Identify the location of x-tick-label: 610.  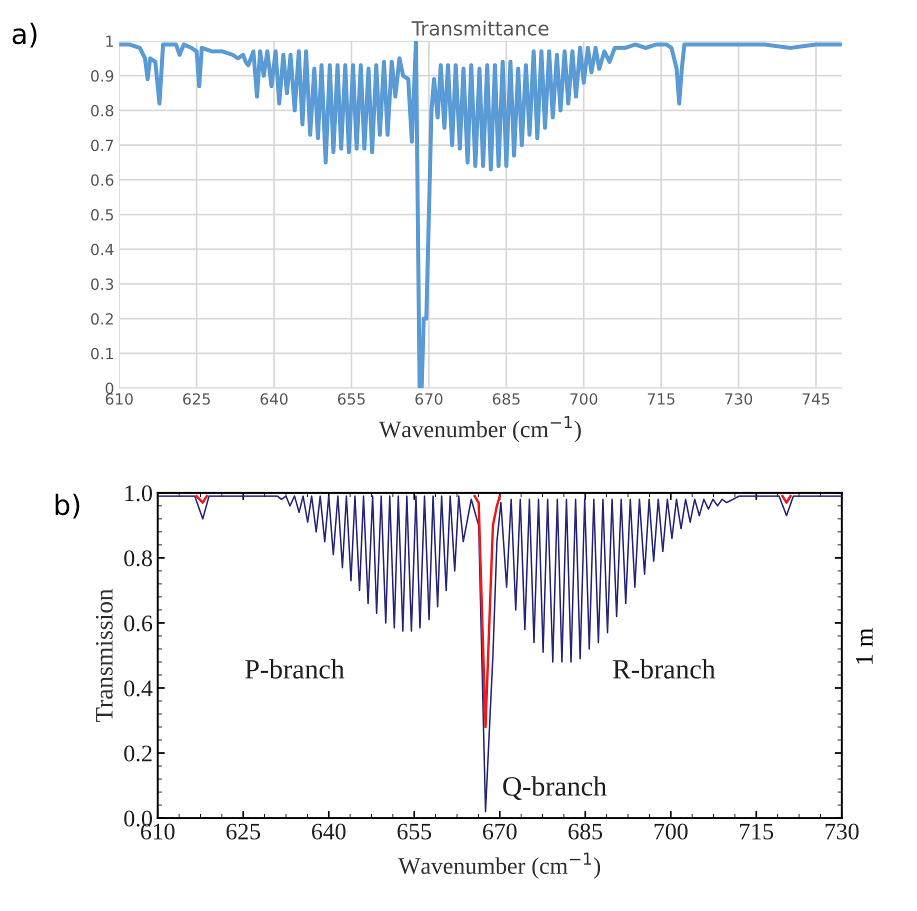
(119, 399).